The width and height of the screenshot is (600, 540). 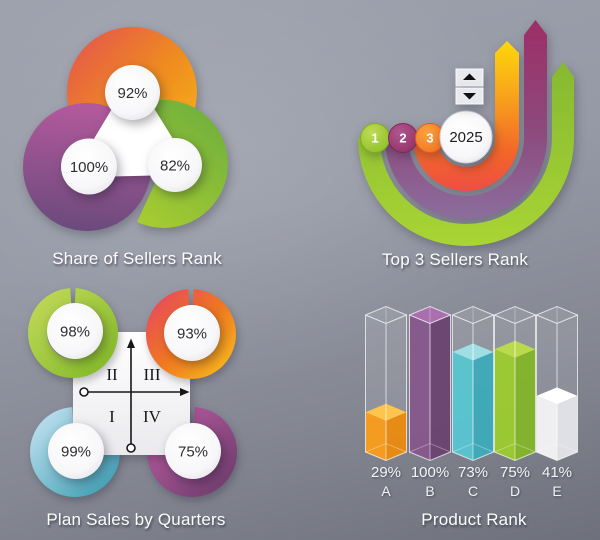 I want to click on share-value-left: 100%, so click(x=89, y=167).